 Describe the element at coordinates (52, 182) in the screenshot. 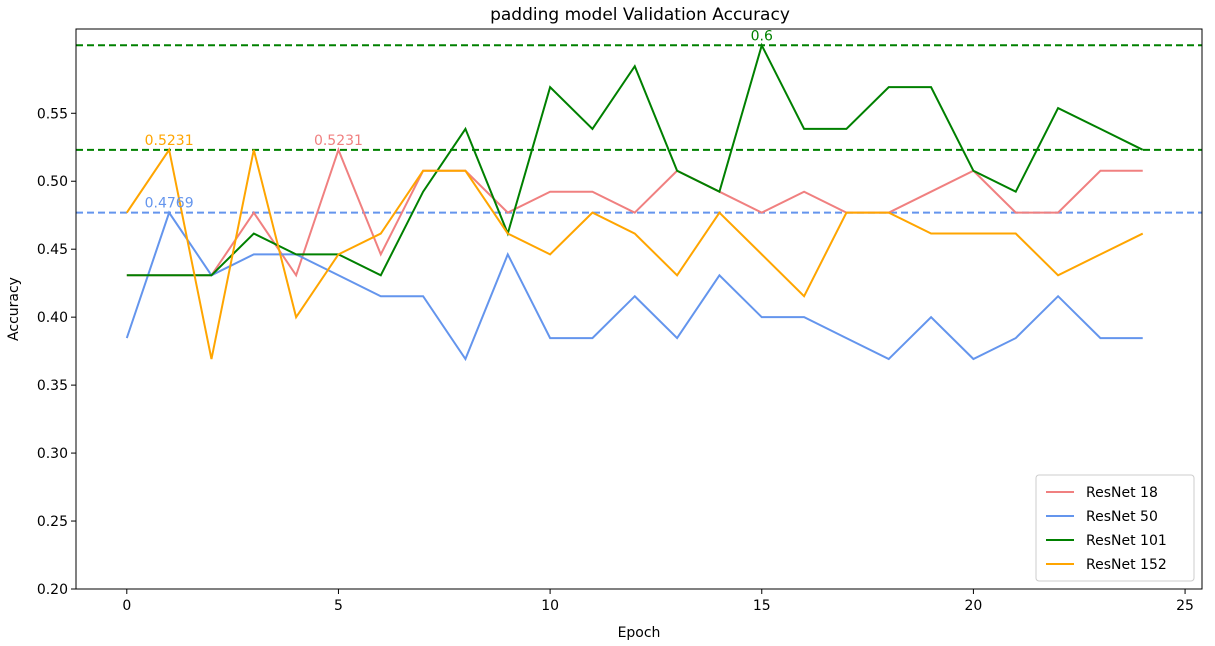

I see `y-tick-label: 0.50` at that location.